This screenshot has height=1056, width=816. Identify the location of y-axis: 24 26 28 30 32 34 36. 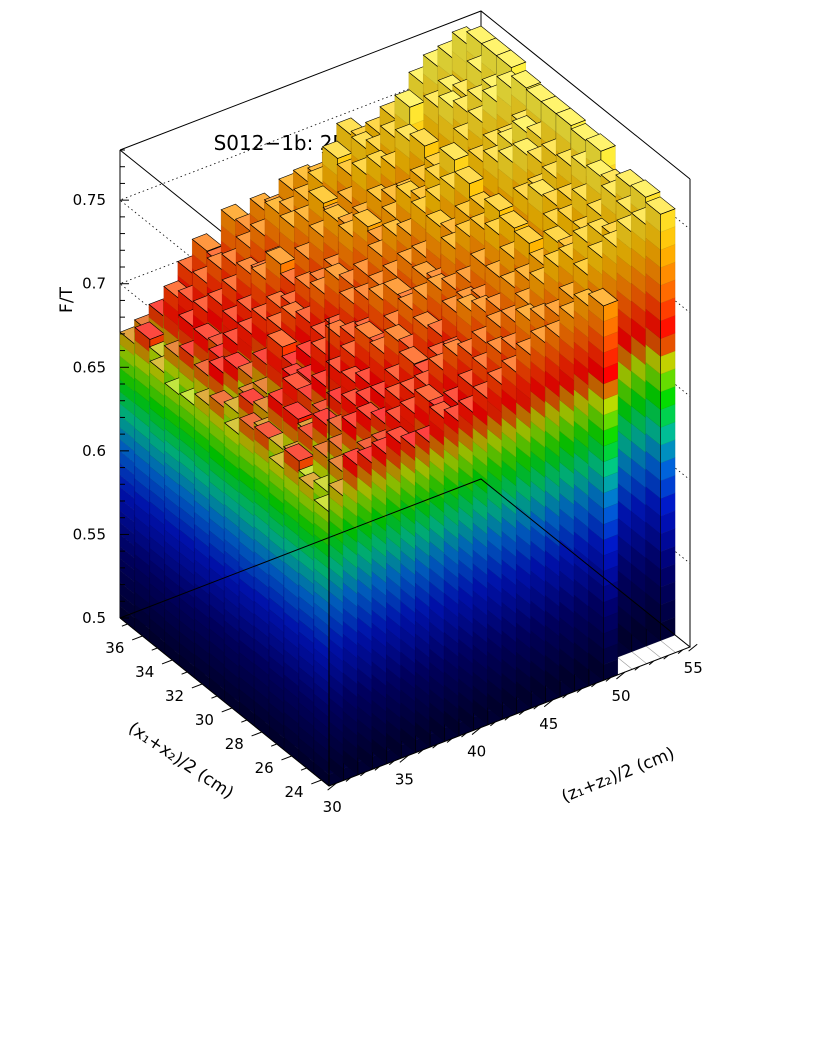
(213, 712).